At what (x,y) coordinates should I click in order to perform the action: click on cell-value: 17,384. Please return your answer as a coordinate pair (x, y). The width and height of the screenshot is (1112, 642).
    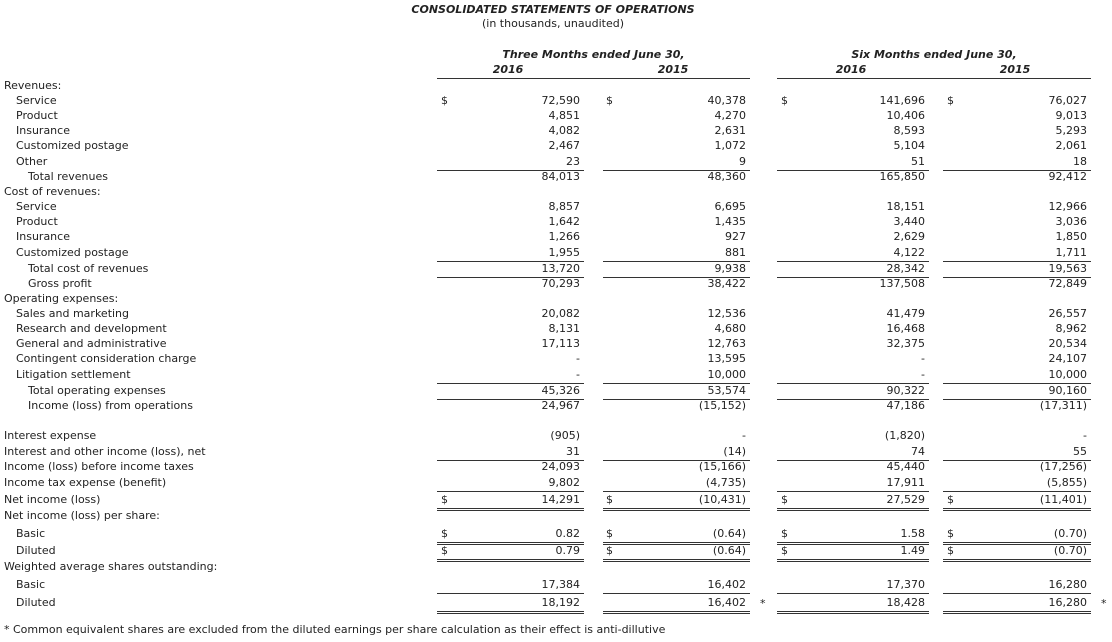
    Looking at the image, I should click on (561, 584).